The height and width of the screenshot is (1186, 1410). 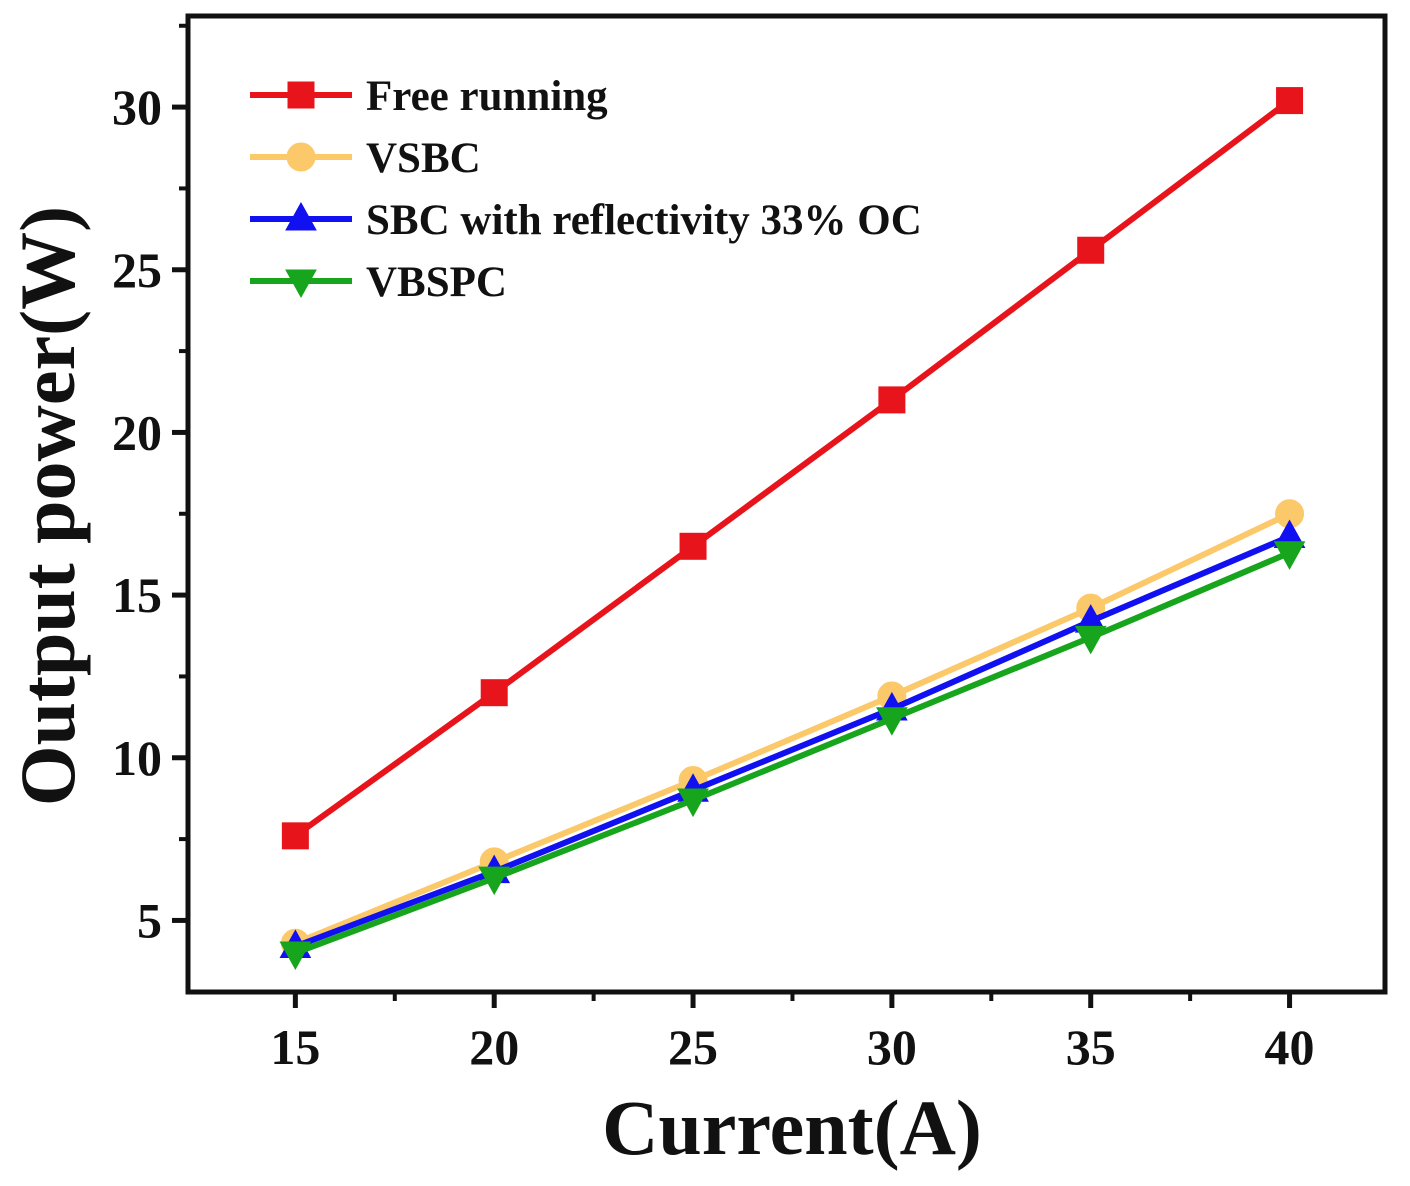 I want to click on x-axis-title: Current(A), so click(x=792, y=1127).